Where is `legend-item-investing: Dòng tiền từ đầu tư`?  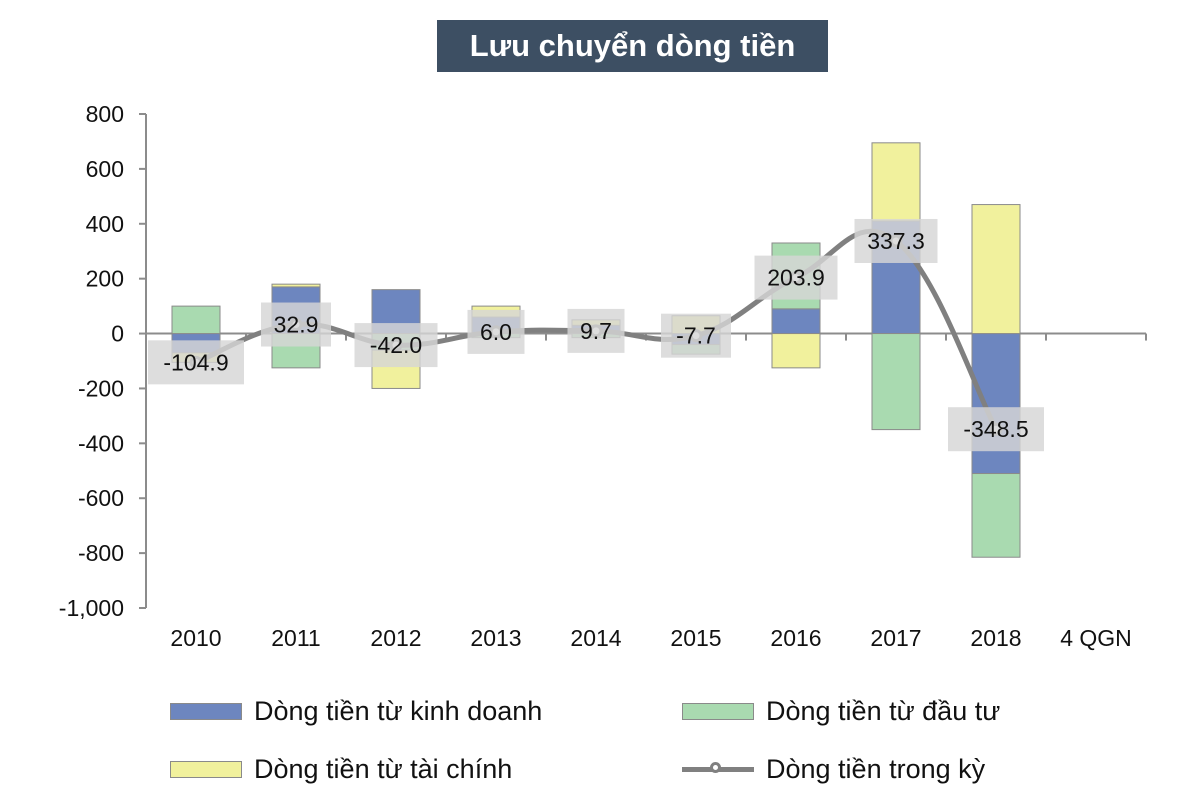
legend-item-investing: Dòng tiền từ đầu tư is located at coordinates (841, 711).